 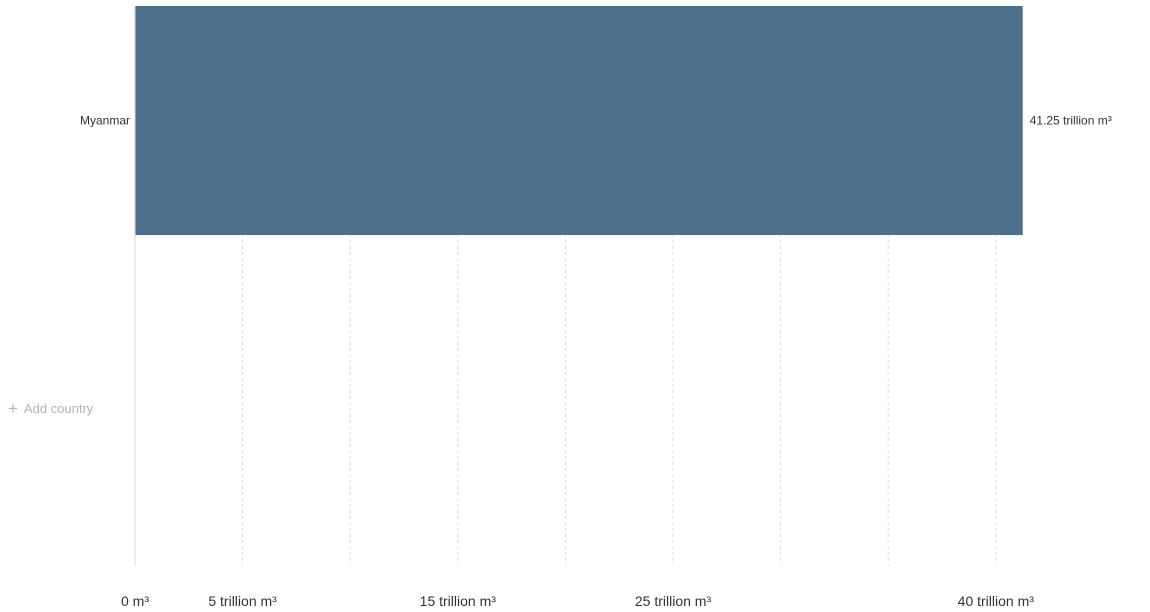 I want to click on add-country-button: + Add country, so click(x=50, y=408).